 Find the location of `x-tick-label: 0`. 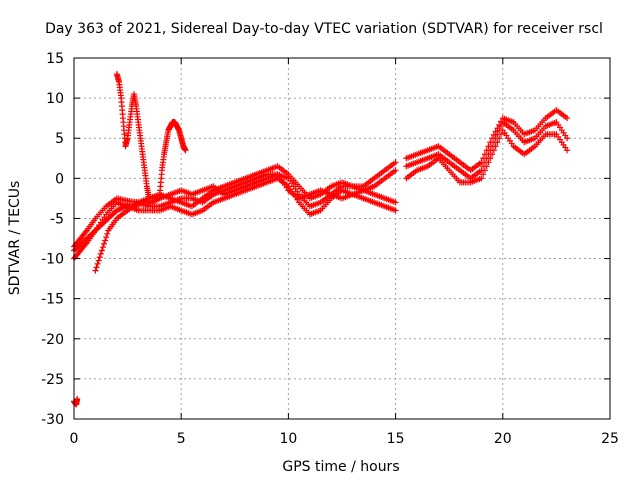

x-tick-label: 0 is located at coordinates (74, 439).